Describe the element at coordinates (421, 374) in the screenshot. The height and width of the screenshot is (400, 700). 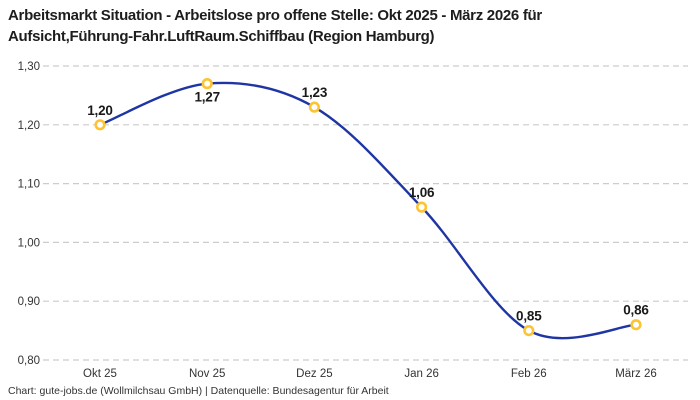
I see `x-tick-label: Jan 26` at that location.